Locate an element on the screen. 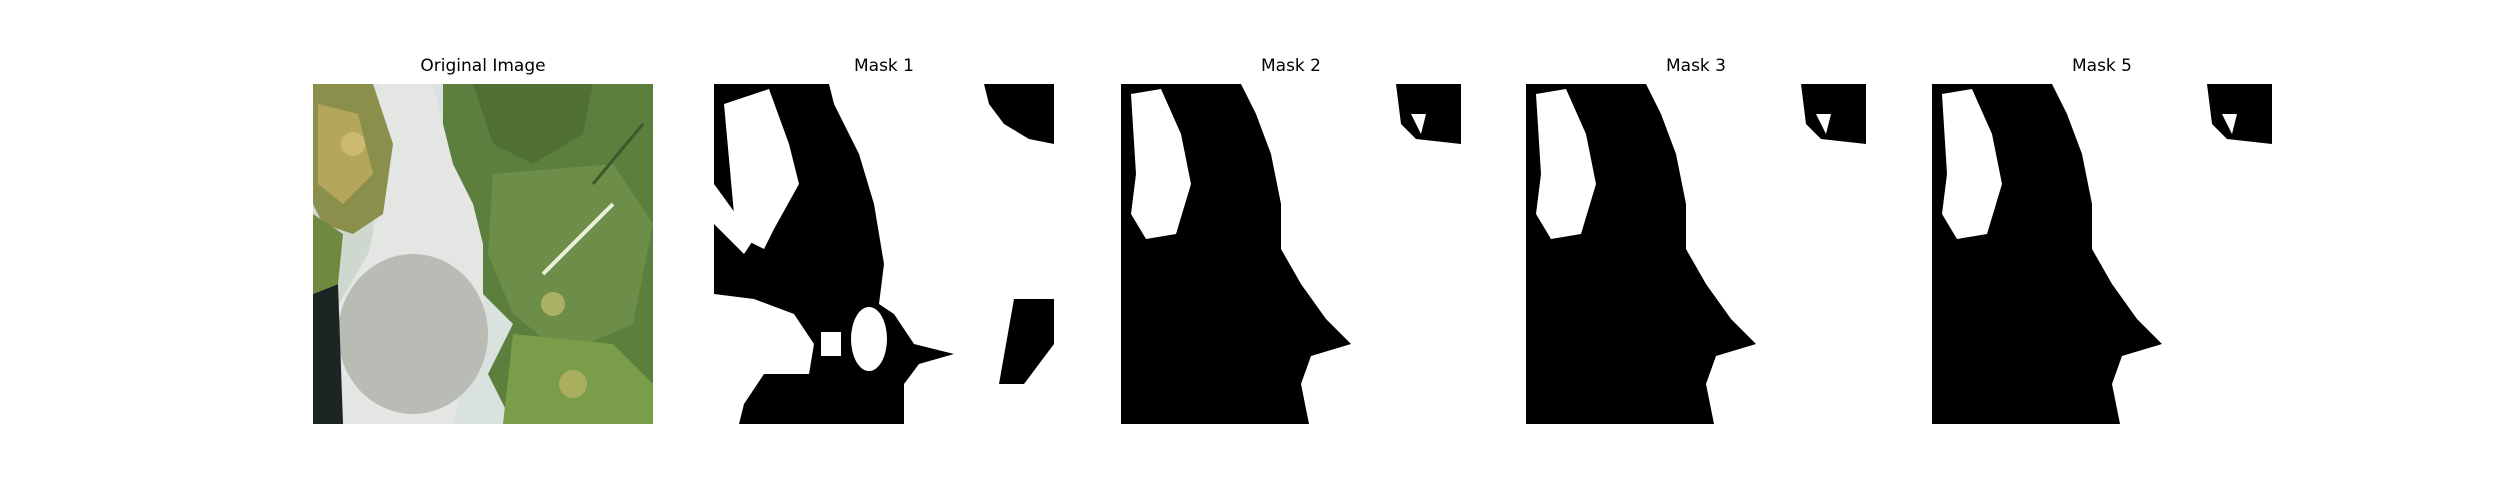  original-image is located at coordinates (483, 254).